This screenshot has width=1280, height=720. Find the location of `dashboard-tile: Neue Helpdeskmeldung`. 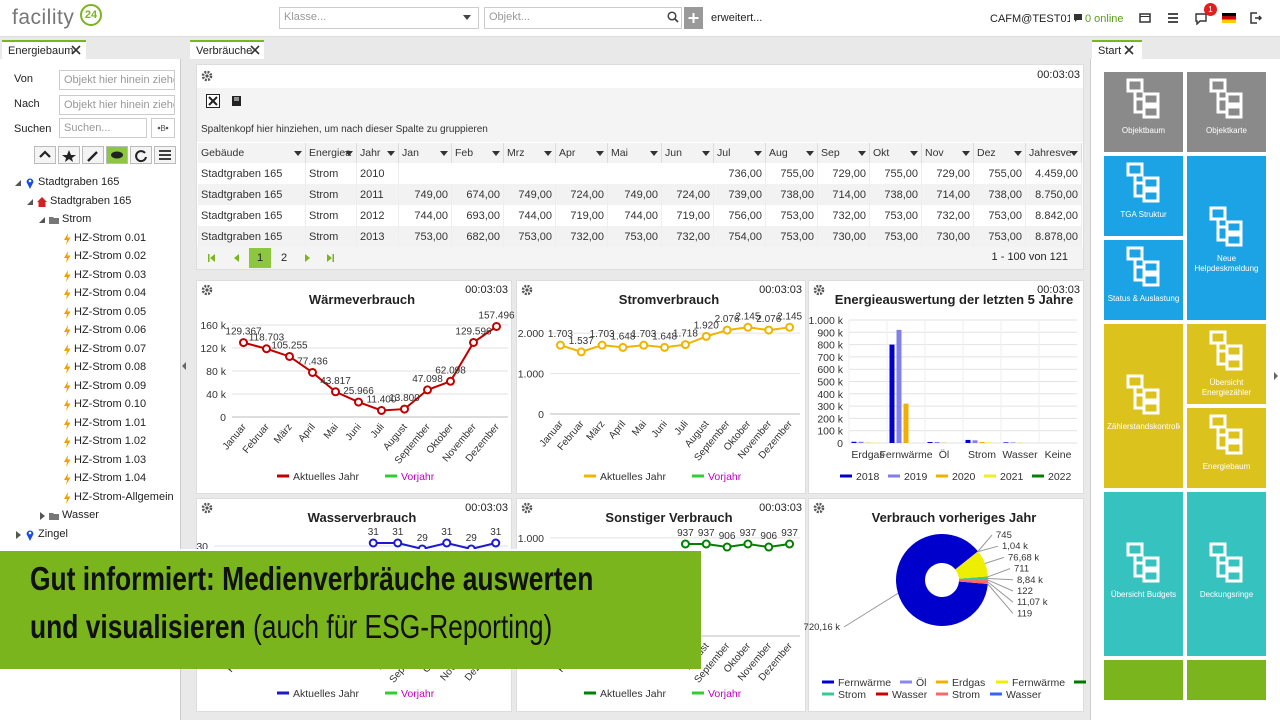

dashboard-tile: Neue Helpdeskmeldung is located at coordinates (1226, 238).